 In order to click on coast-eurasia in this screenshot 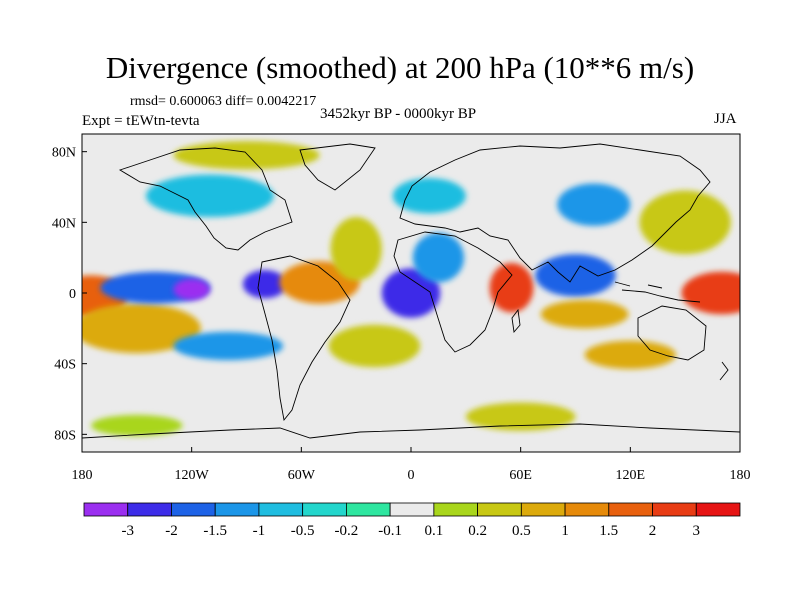, I will do `click(555, 213)`.